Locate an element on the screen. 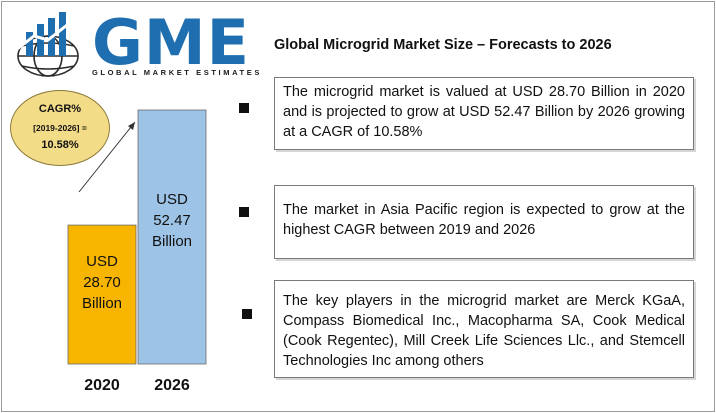 The image size is (716, 413). growth-arrow-line is located at coordinates (107, 157).